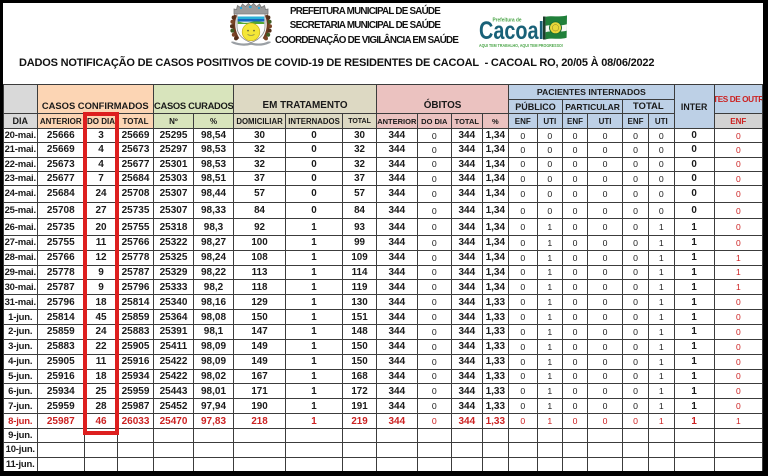 Image resolution: width=768 pixels, height=476 pixels. What do you see at coordinates (511, 31) in the screenshot?
I see `svg-text: Cacoal` at bounding box center [511, 31].